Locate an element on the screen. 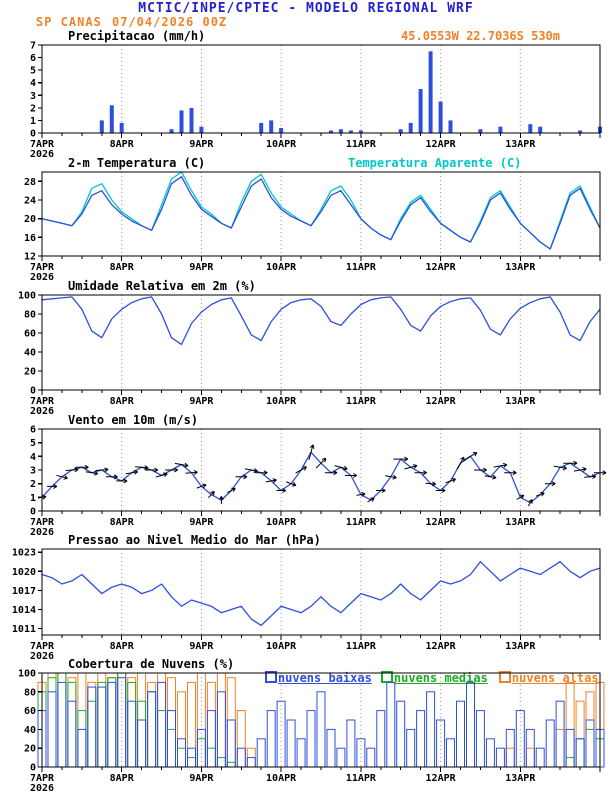  svg-text: 16 is located at coordinates (30, 238).